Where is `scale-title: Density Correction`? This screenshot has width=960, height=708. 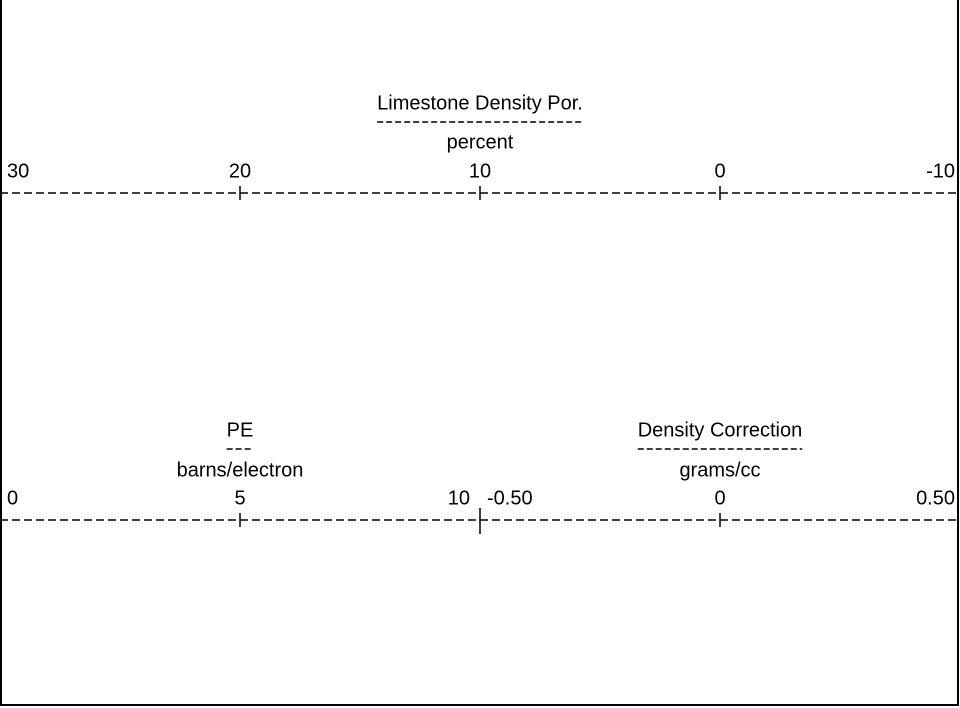
scale-title: Density Correction is located at coordinates (720, 430).